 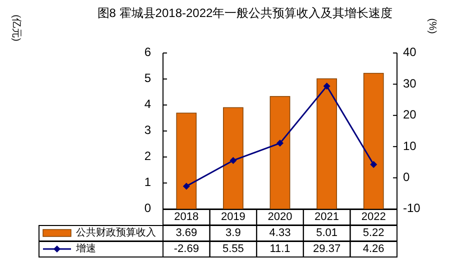 I want to click on y-tick-label: 1, so click(x=148, y=182).